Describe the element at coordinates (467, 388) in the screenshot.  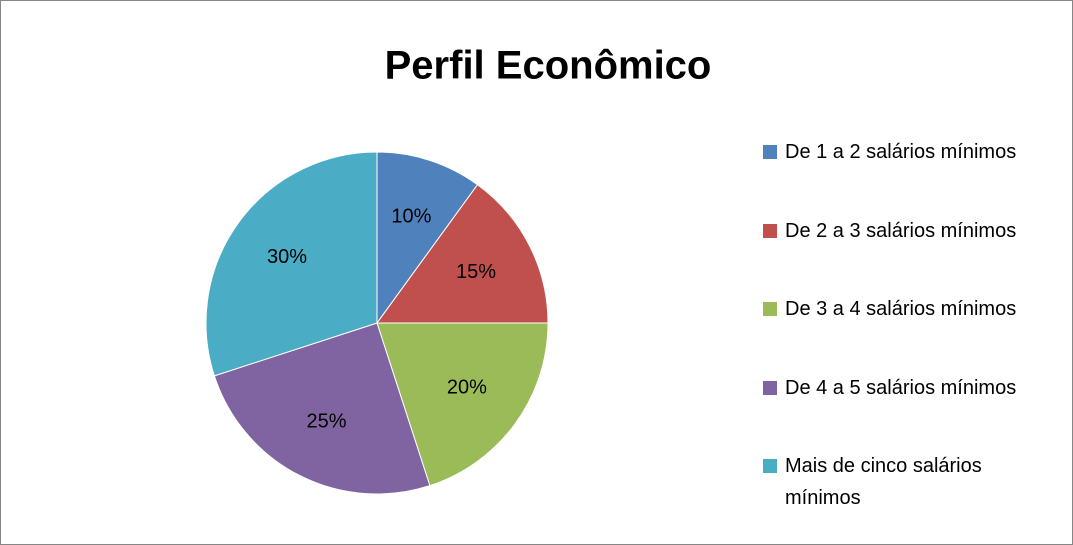
I see `data-label: 20%` at that location.